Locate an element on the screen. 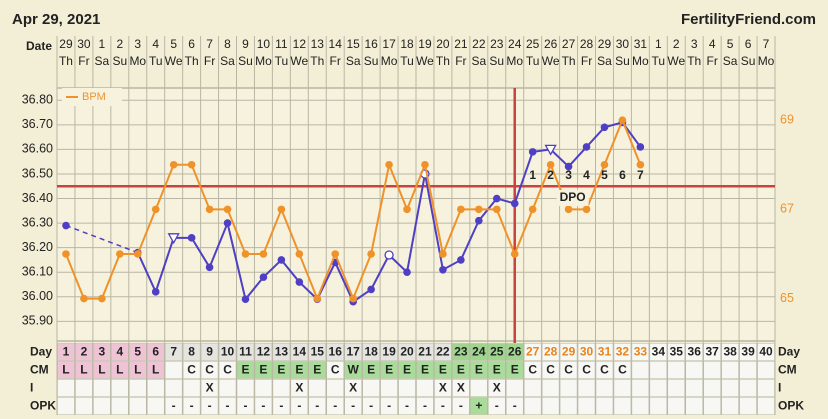 The image size is (828, 419). date-label: Date is located at coordinates (39, 46).